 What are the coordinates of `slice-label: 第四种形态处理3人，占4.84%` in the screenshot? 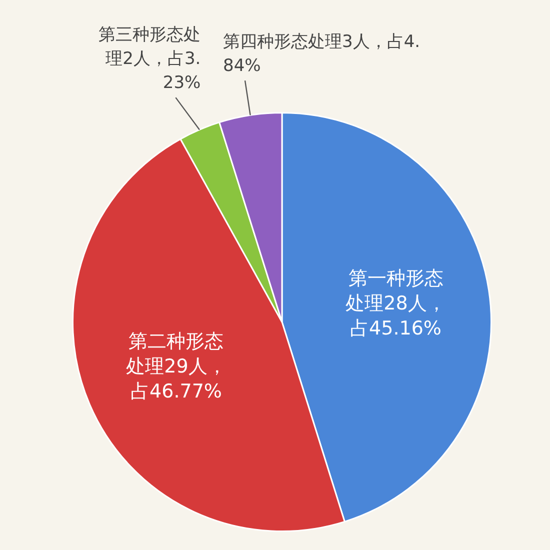 It's located at (321, 54).